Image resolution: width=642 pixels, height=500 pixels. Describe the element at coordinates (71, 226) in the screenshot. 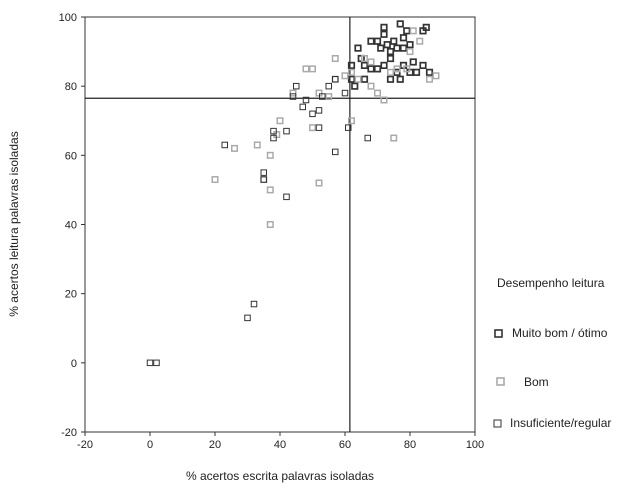

I see `y-tick-label: 40` at that location.